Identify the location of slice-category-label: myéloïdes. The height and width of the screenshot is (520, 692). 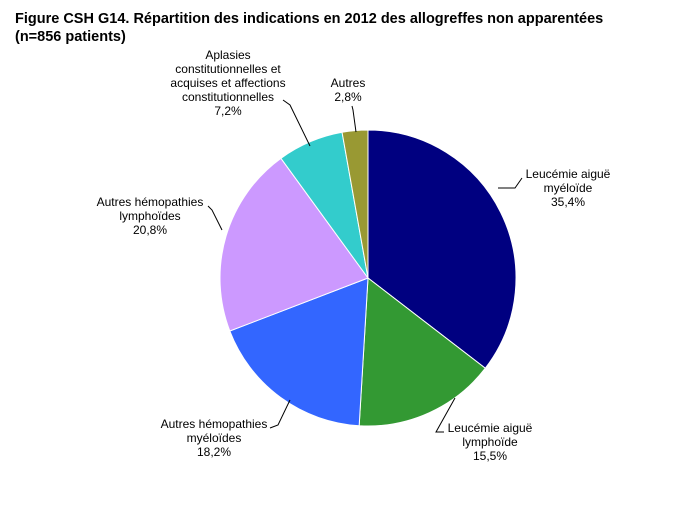
(214, 438).